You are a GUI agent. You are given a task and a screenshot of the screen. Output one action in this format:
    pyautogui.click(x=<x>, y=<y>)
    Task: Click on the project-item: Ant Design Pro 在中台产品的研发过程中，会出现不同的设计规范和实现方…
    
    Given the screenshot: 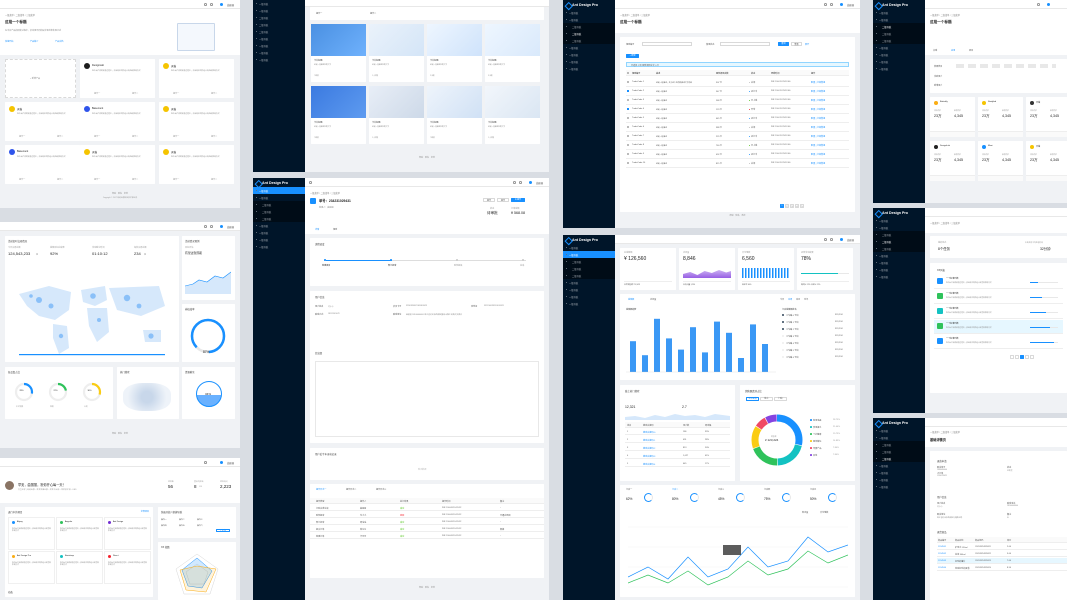 What is the action you would take?
    pyautogui.click(x=31, y=567)
    